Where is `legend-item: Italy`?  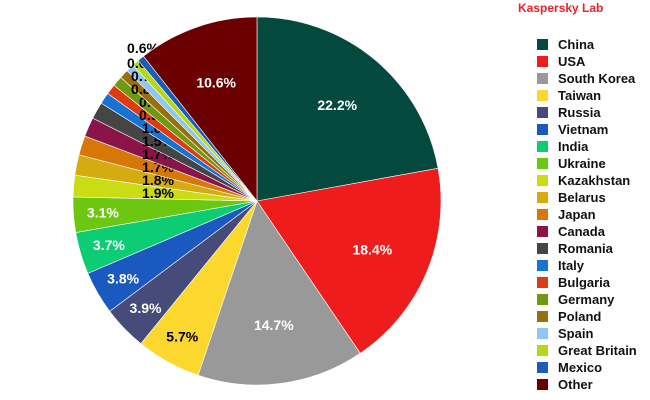
legend-item: Italy is located at coordinates (587, 265).